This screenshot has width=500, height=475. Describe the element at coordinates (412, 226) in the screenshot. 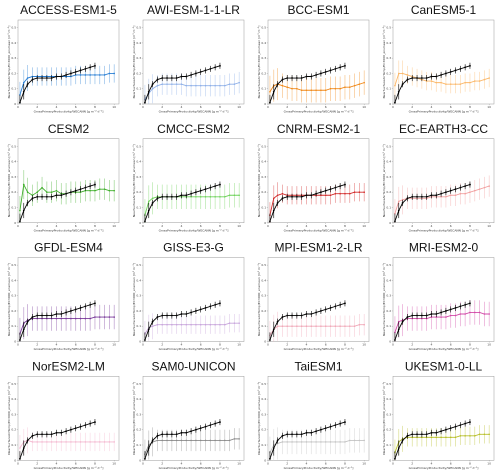

I see `x-tick-label: 2` at that location.